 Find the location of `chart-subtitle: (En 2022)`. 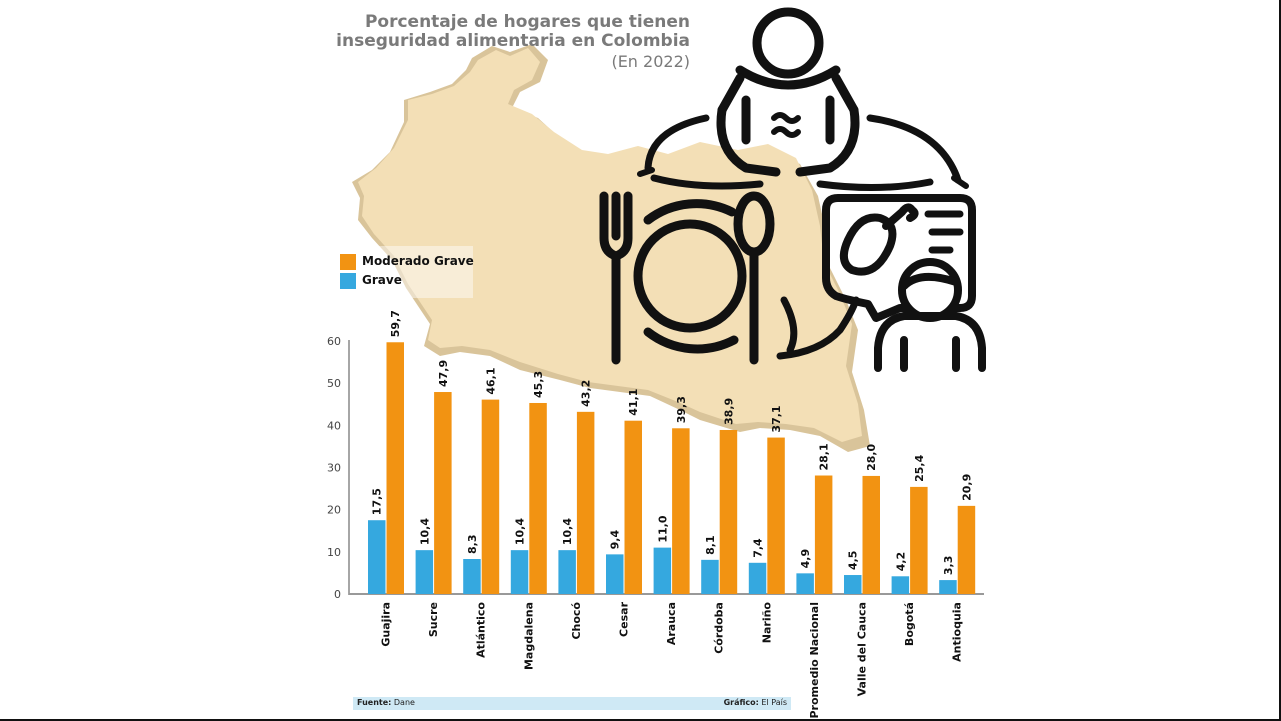

chart-subtitle: (En 2022) is located at coordinates (650, 61).